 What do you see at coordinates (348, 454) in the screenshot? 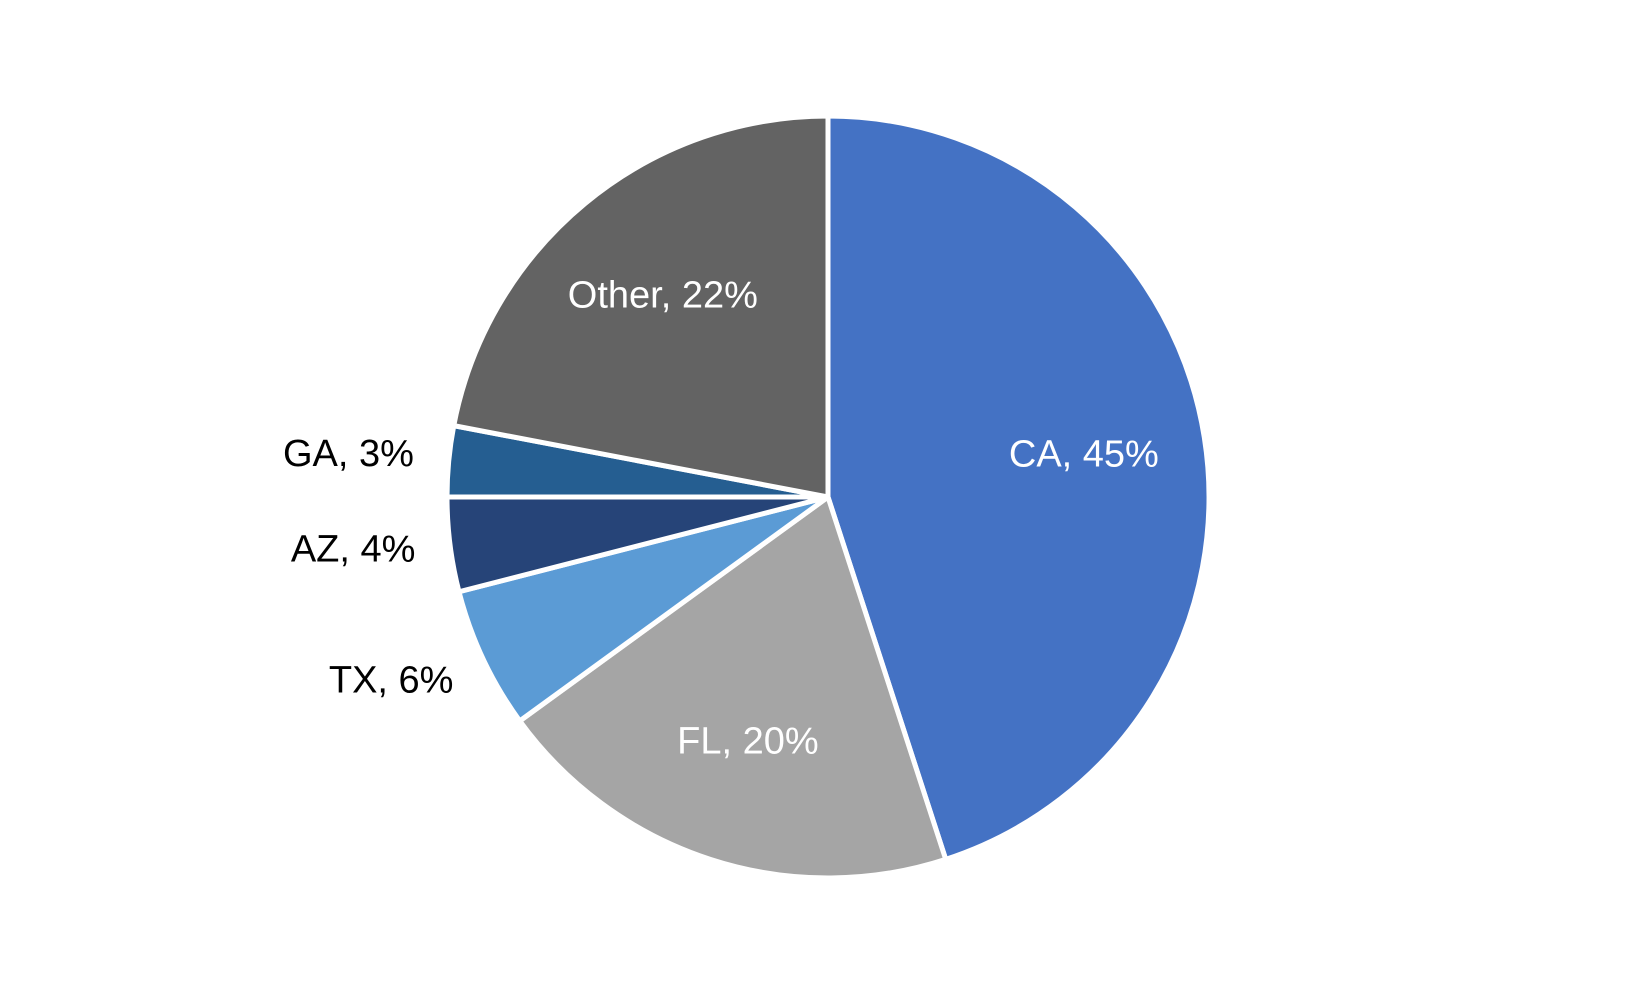
I see `data-label: GA, 3%` at bounding box center [348, 454].